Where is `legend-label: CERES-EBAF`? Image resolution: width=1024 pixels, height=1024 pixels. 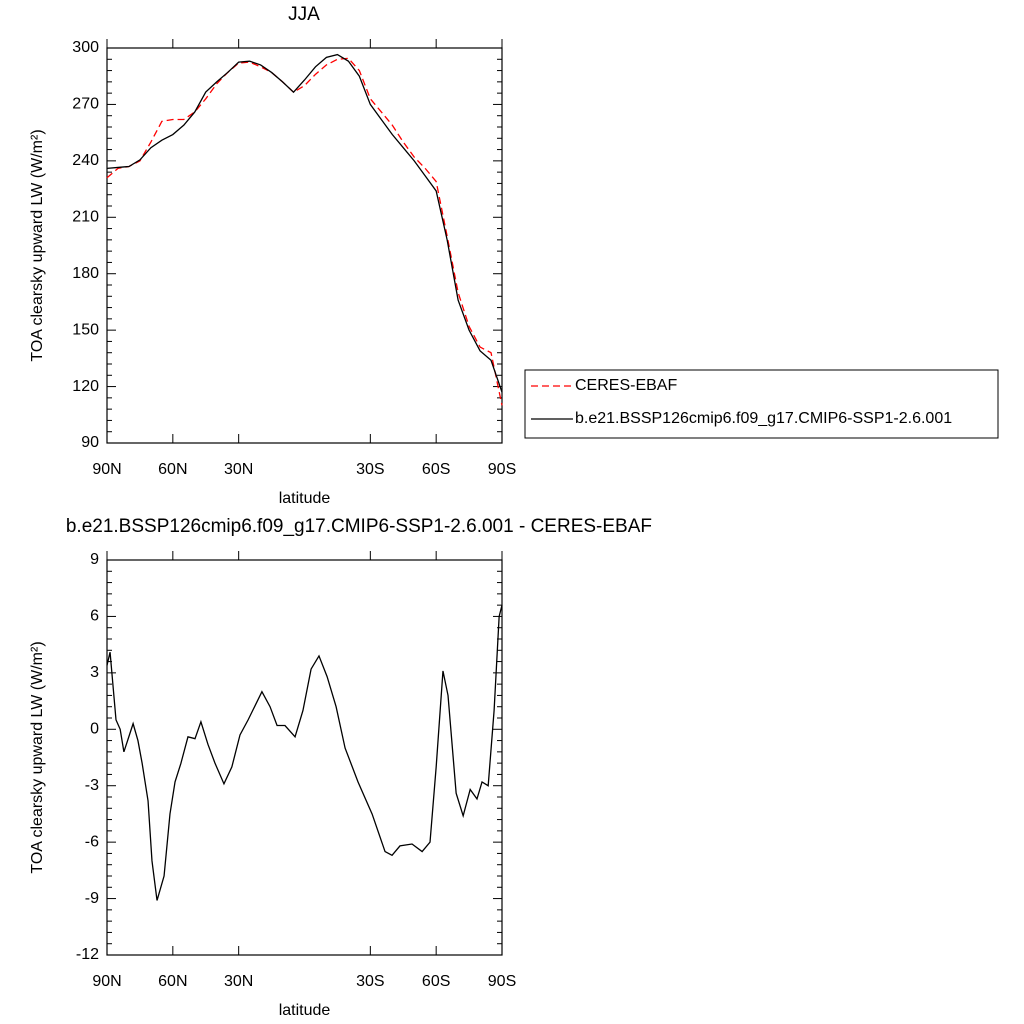 legend-label: CERES-EBAF is located at coordinates (626, 385).